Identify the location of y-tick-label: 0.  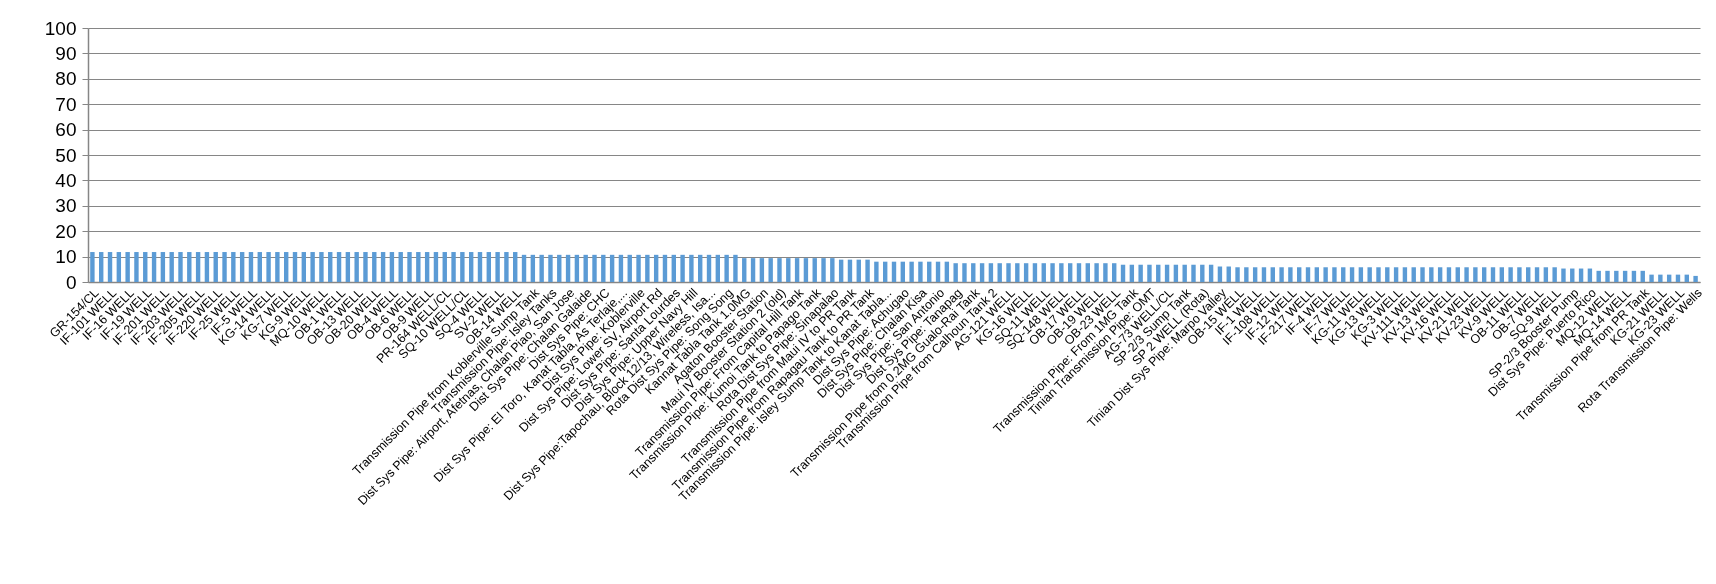
(71, 282).